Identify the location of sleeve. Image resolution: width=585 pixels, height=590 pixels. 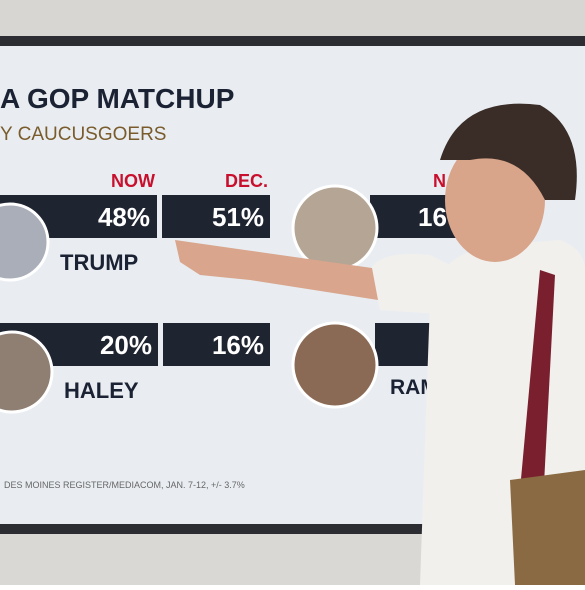
(420, 284).